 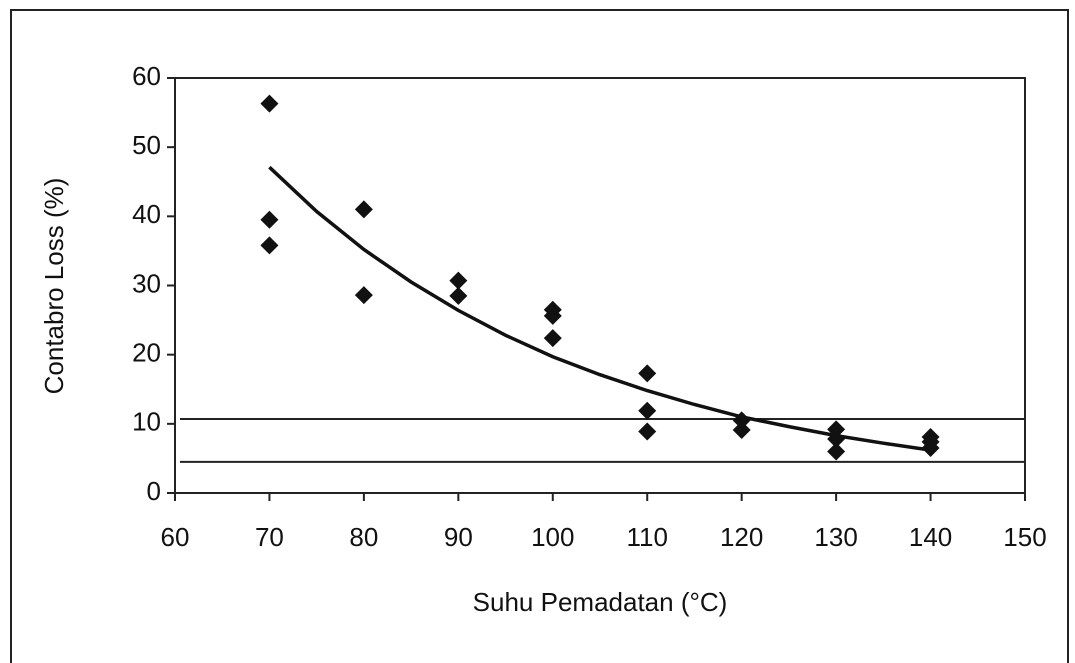 I want to click on x-tick-label: 90, so click(x=458, y=537).